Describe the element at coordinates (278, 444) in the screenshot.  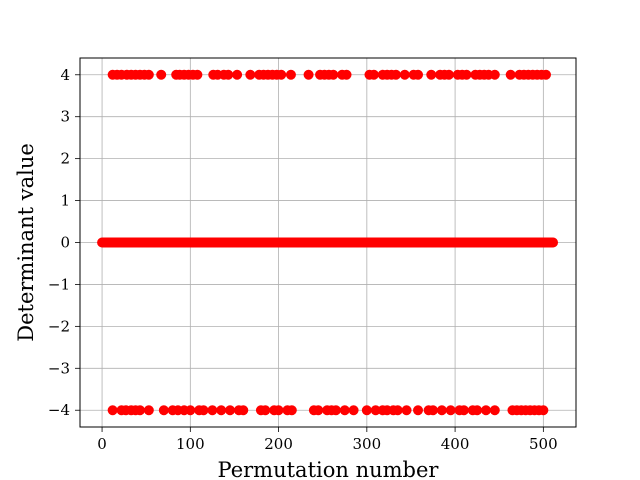
I see `x-tick-label: 200` at that location.